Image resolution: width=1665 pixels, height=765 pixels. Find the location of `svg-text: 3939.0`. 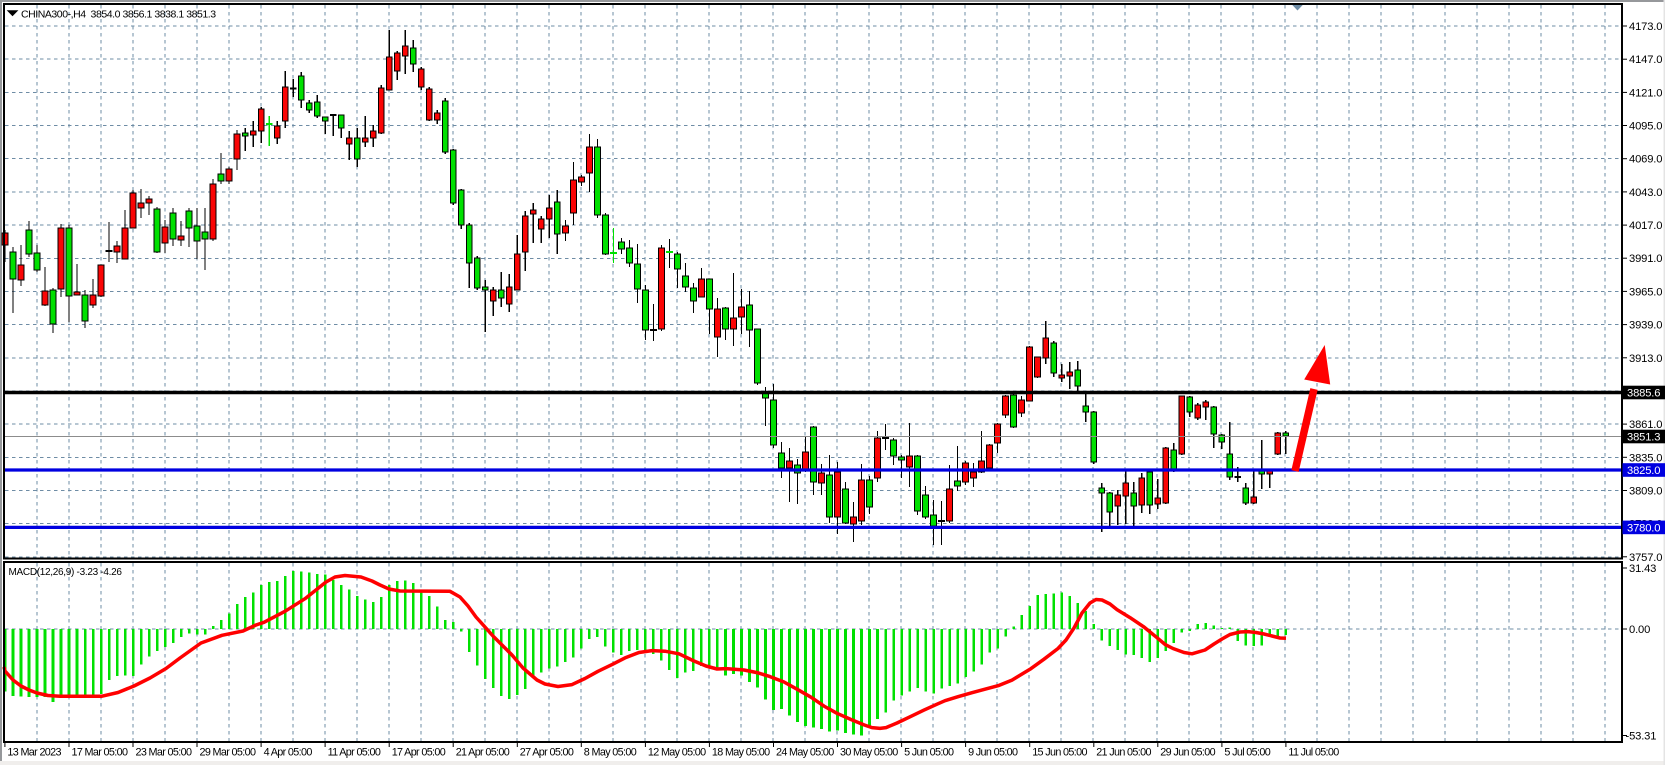

svg-text: 3939.0 is located at coordinates (1645, 326).